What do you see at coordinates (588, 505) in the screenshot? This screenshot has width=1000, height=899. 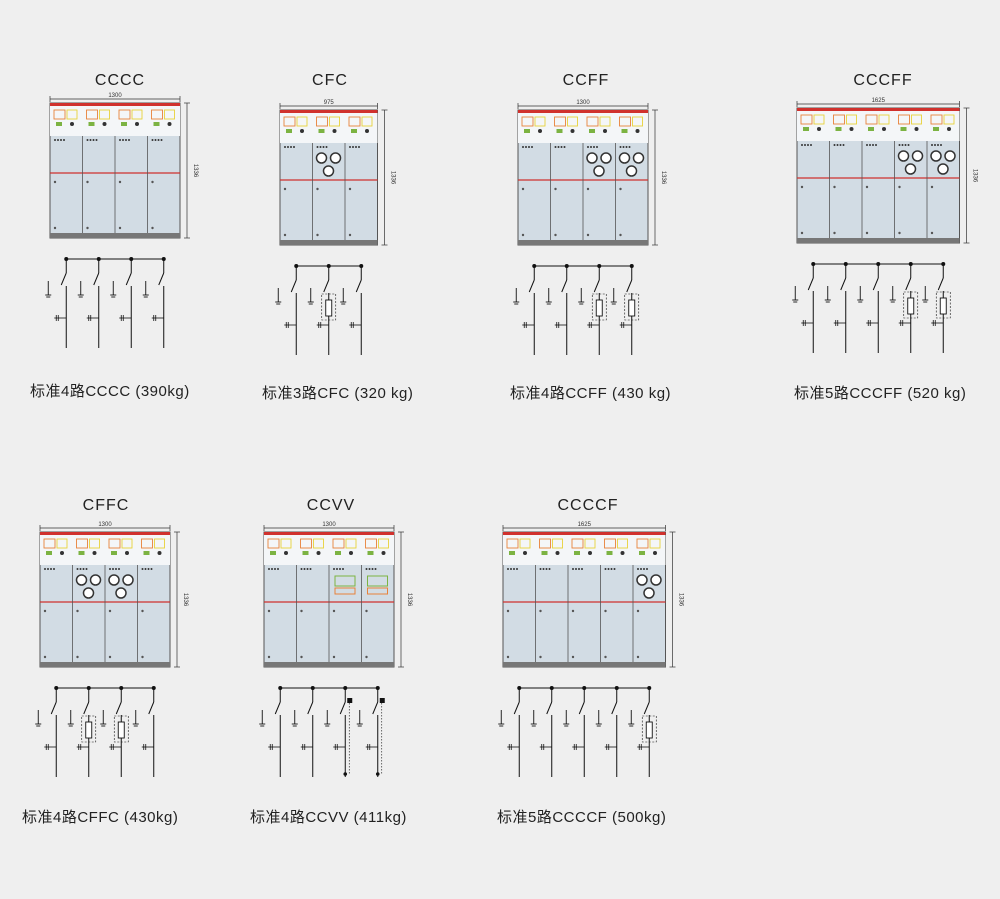 I see `unit-title: CCCCF` at bounding box center [588, 505].